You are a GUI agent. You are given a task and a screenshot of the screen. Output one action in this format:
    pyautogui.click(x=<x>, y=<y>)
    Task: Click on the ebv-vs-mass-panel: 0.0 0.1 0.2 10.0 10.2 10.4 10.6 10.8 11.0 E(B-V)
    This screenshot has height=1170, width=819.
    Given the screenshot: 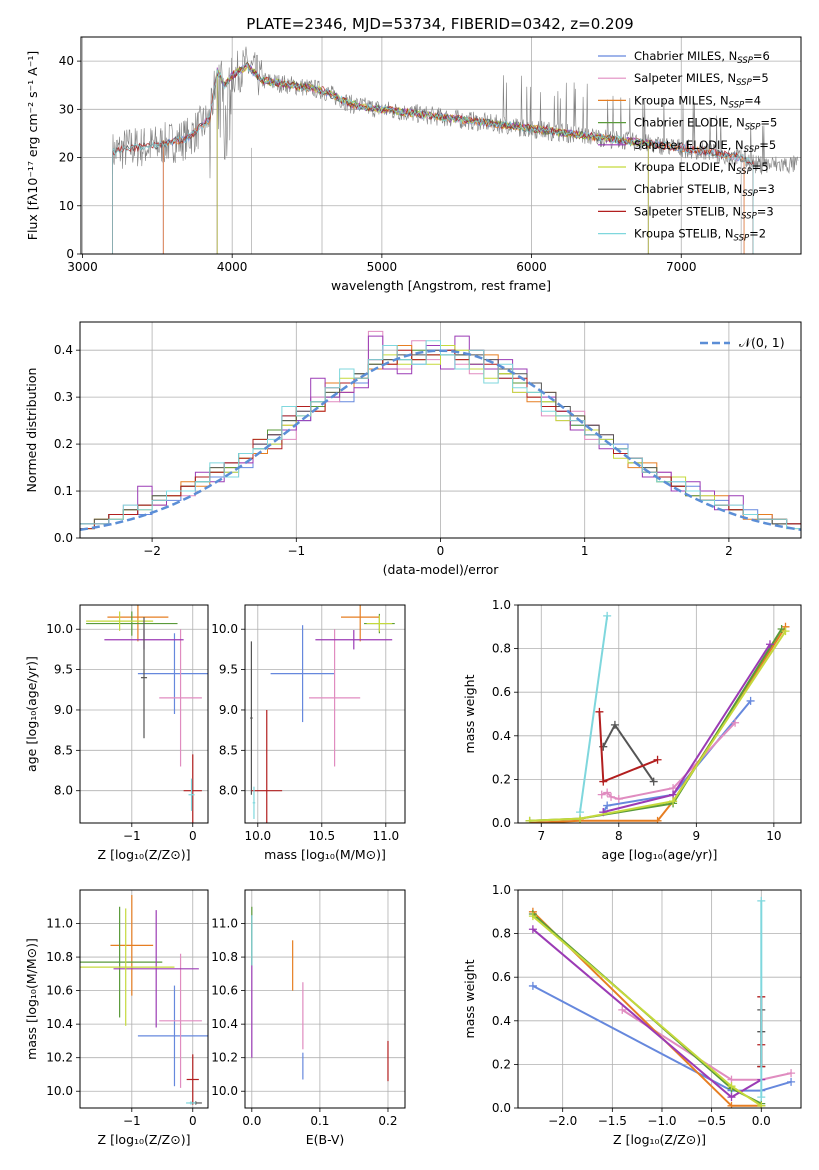 What is the action you would take?
    pyautogui.click(x=308, y=1018)
    